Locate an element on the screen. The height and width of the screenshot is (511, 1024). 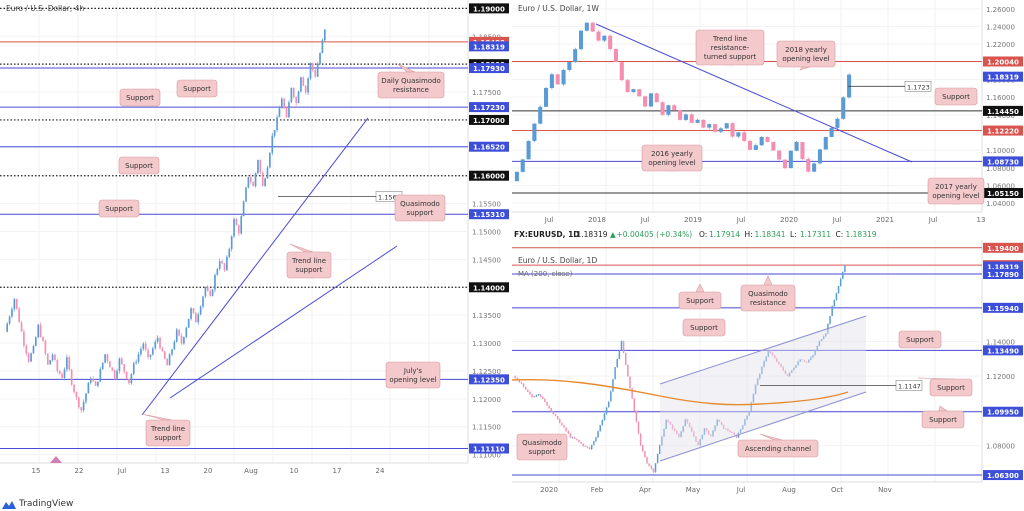
time-tick-label: 2019 is located at coordinates (693, 220).